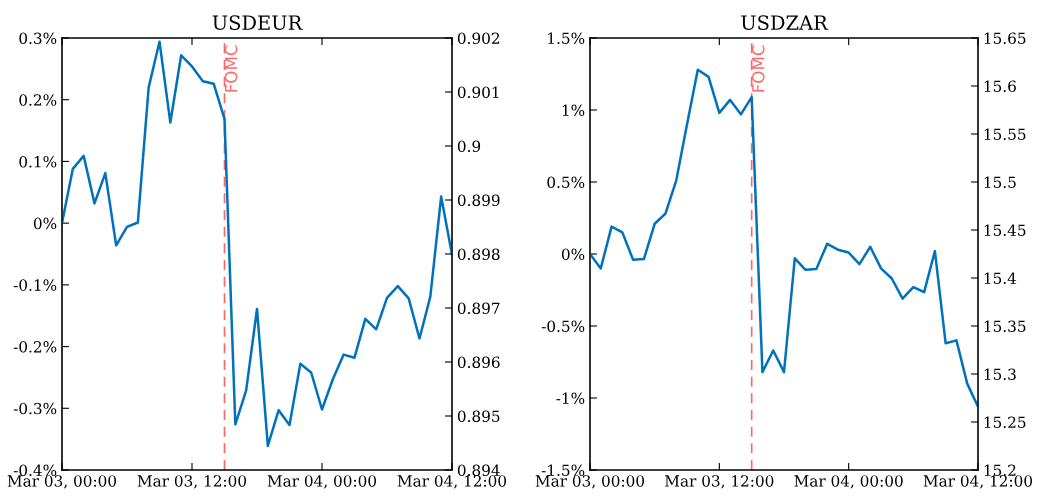 This screenshot has width=1047, height=497. Describe the element at coordinates (785, 22) in the screenshot. I see `chart-title: USDZAR` at that location.